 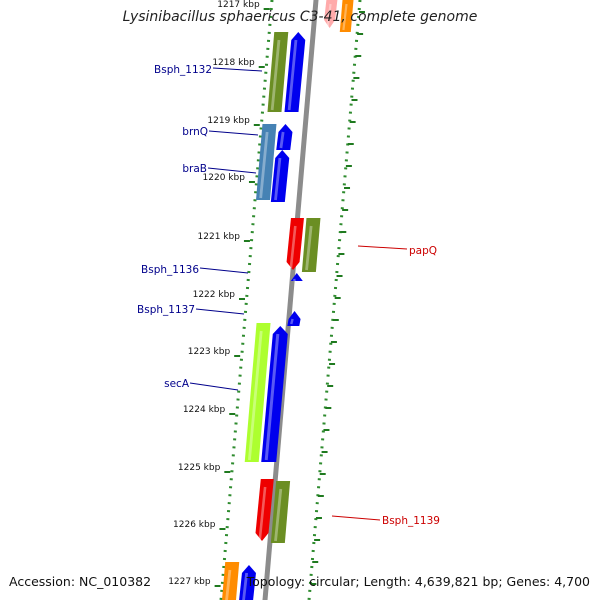 I want to click on kbp-label: 1227 kbp, so click(x=189, y=582).